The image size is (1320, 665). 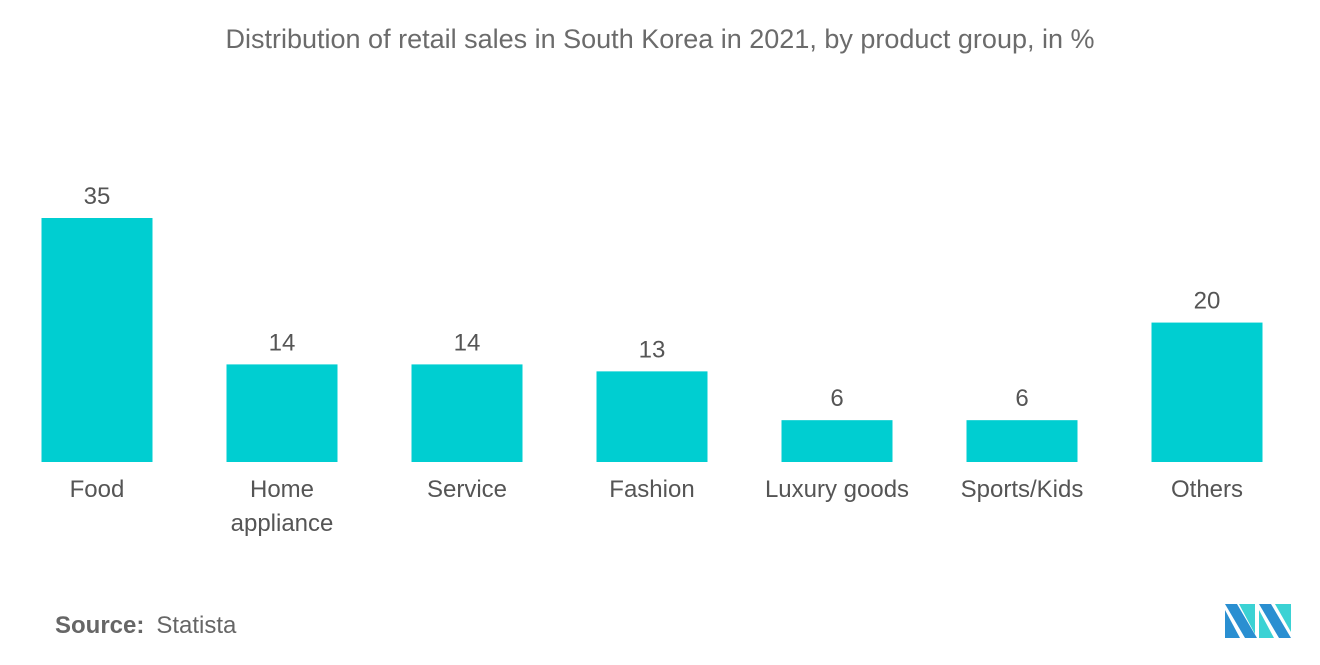 What do you see at coordinates (651, 489) in the screenshot?
I see `category-label: Fashion` at bounding box center [651, 489].